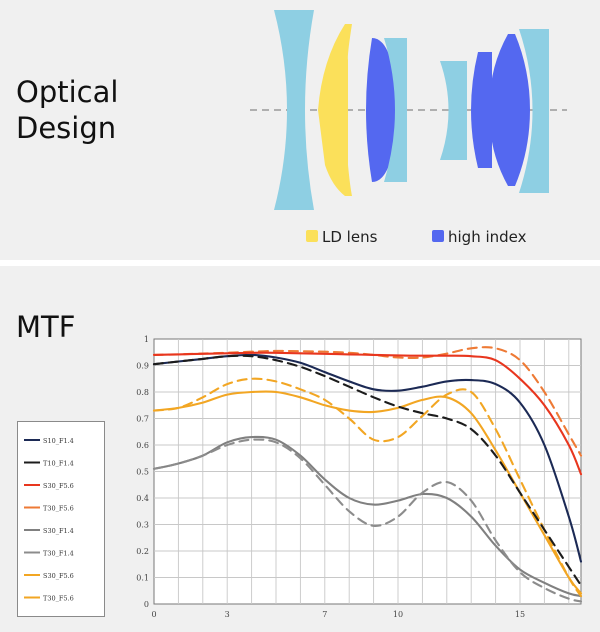  What do you see at coordinates (142, 578) in the screenshot?
I see `y-tick-label: 0.1` at bounding box center [142, 578].